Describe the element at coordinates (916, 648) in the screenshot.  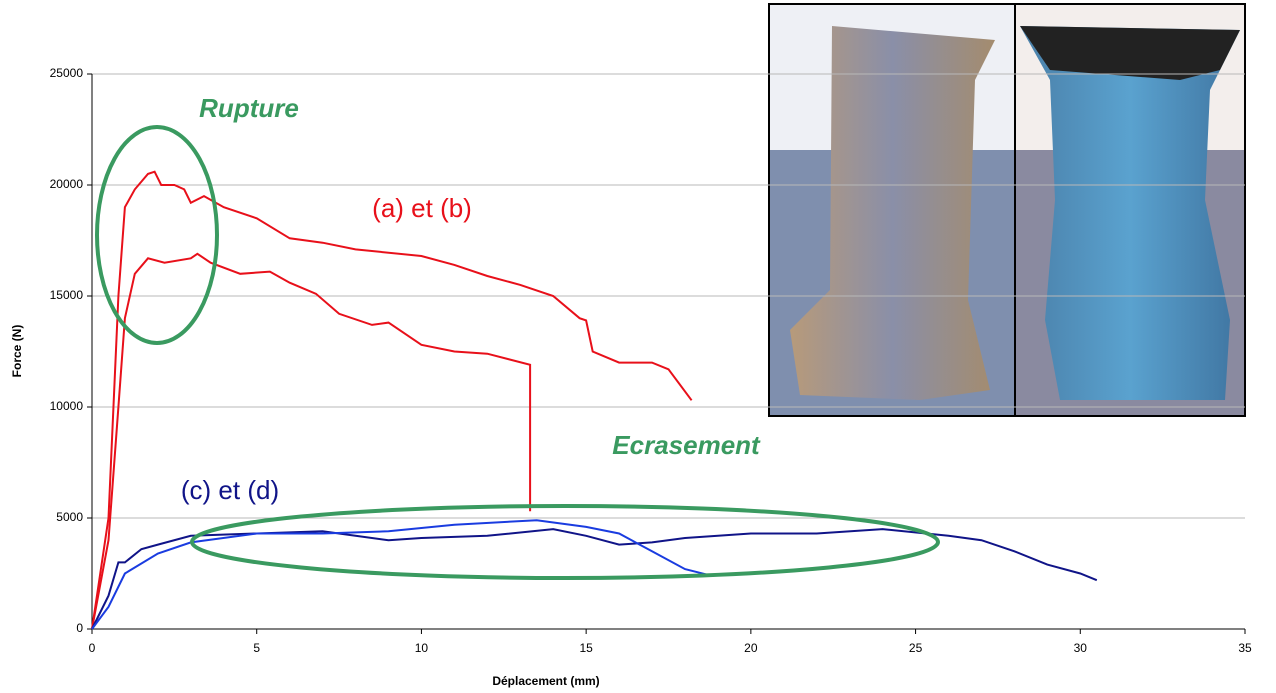
I see `x-tick-label: 25` at that location.